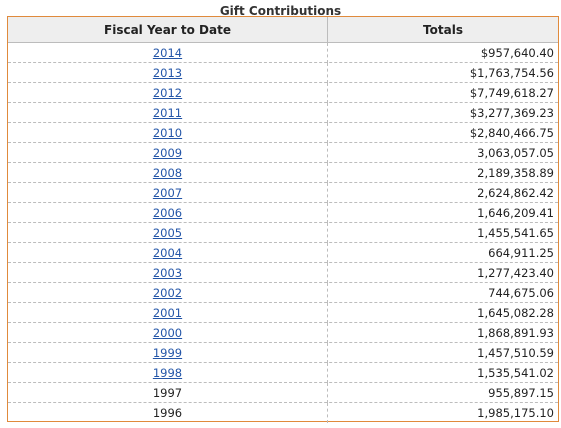 This screenshot has height=428, width=561. What do you see at coordinates (167, 30) in the screenshot?
I see `header-fiscal-year: Fiscal Year to Date` at bounding box center [167, 30].